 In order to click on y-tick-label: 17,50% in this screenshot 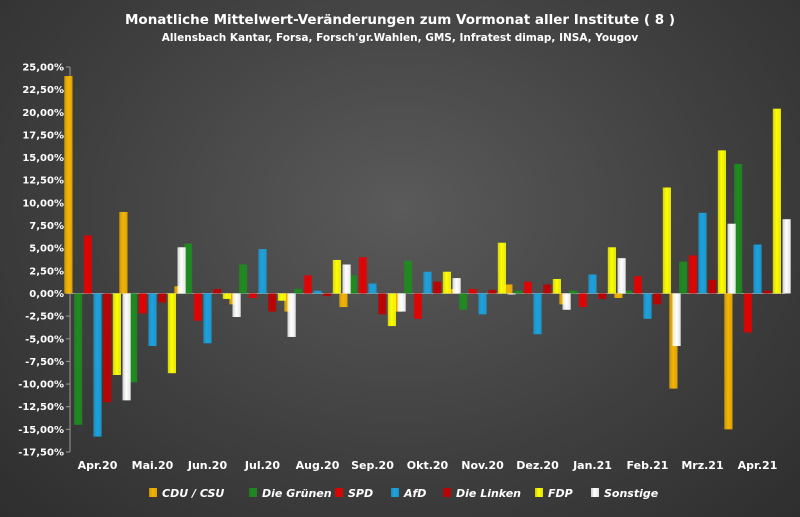, I will do `click(43, 135)`.